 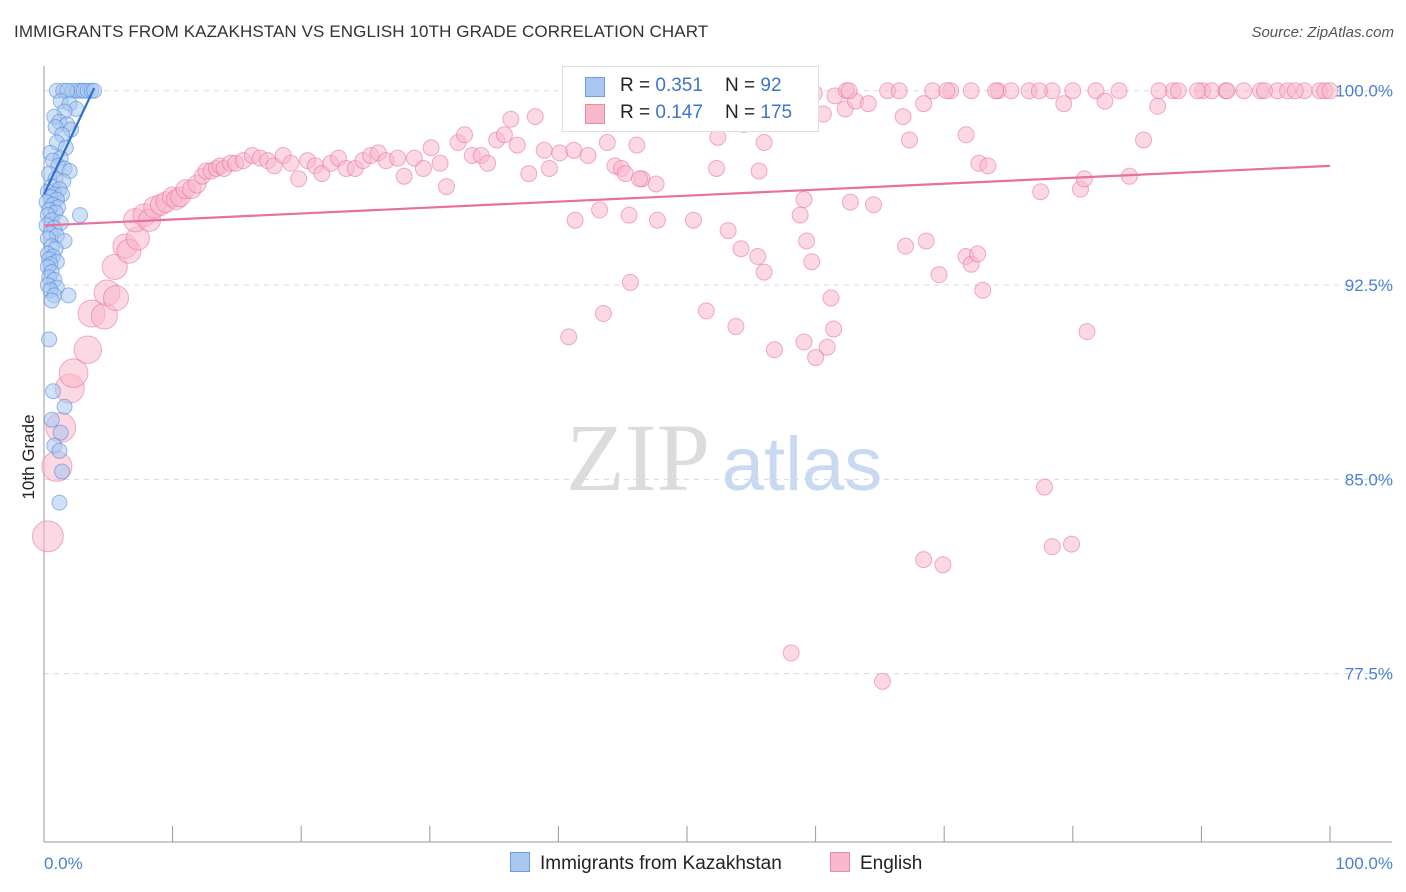 I want to click on kazakhstan-series, so click(x=70, y=296).